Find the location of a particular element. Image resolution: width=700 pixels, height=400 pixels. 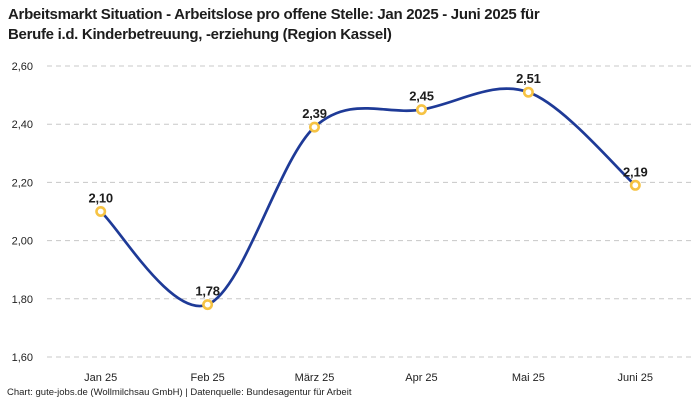

data-point-label: 2,19 is located at coordinates (635, 171).